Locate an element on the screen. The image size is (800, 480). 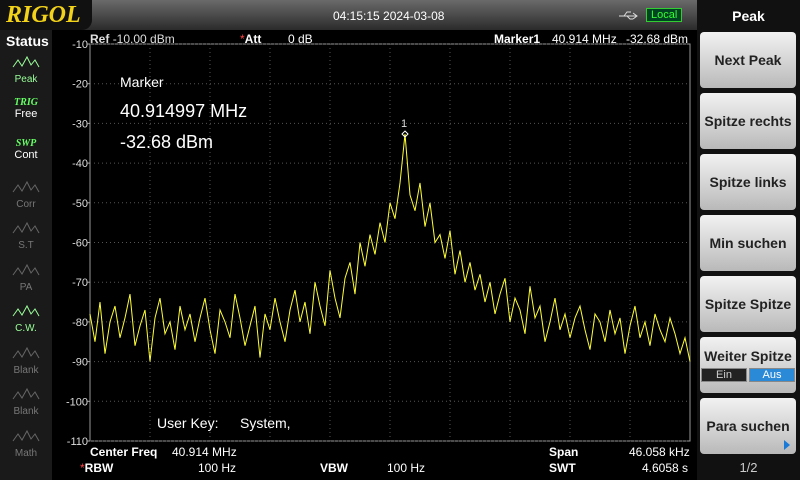
softkey: Spitze rechts is located at coordinates (748, 121).